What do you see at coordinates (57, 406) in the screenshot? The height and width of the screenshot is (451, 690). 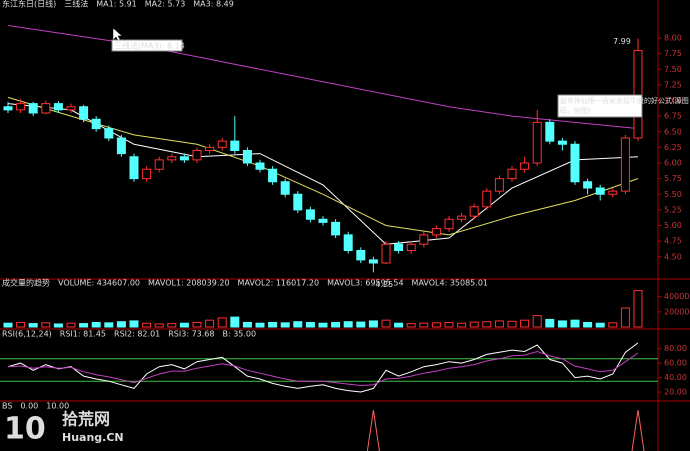 I see `panel-header: 10.00` at bounding box center [57, 406].